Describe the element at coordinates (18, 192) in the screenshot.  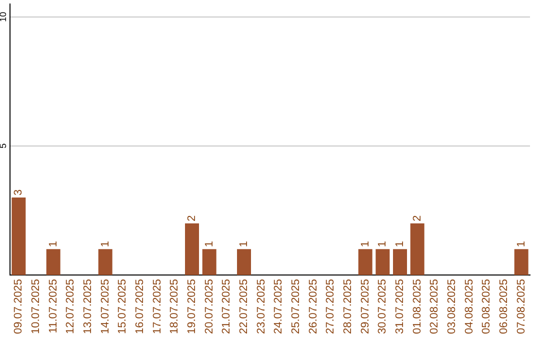
I see `data-label: 3` at that location.